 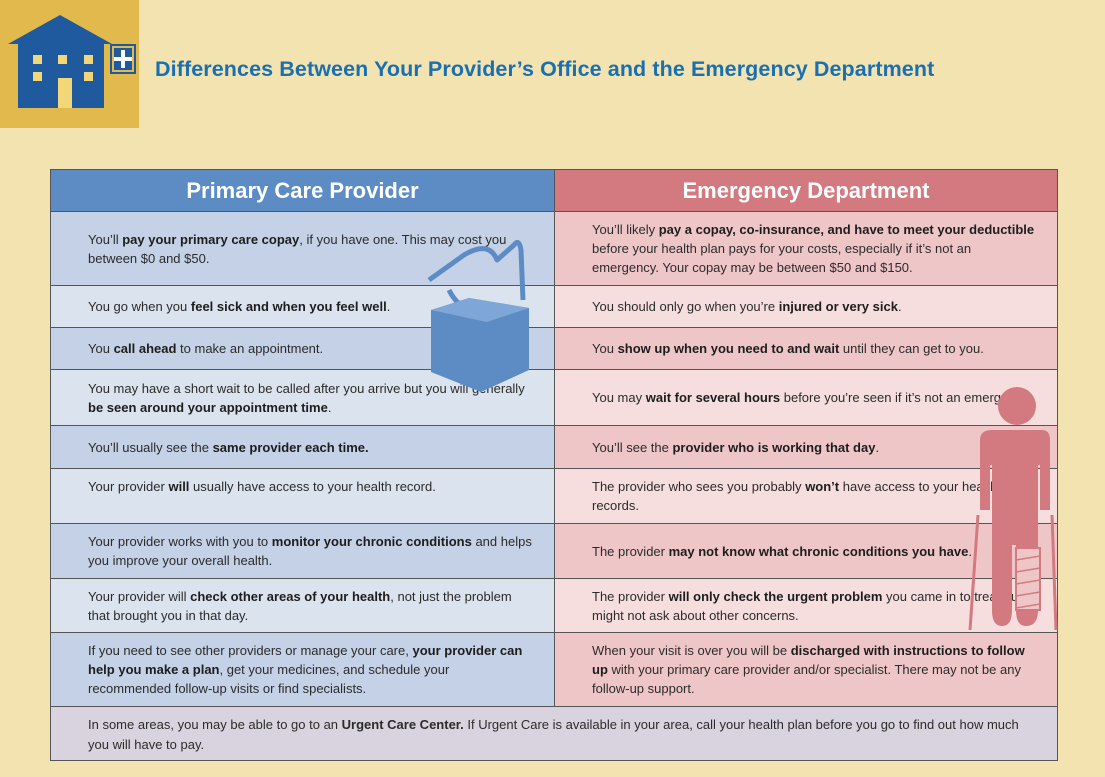 What do you see at coordinates (713, 397) in the screenshot?
I see `emphasis-text: wait for several hours` at bounding box center [713, 397].